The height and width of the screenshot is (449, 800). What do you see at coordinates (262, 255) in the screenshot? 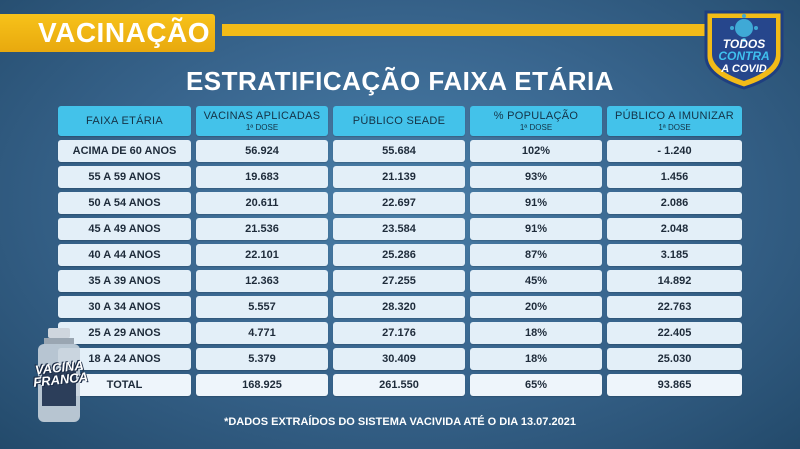
I see `table-cell: 22.101` at bounding box center [262, 255].